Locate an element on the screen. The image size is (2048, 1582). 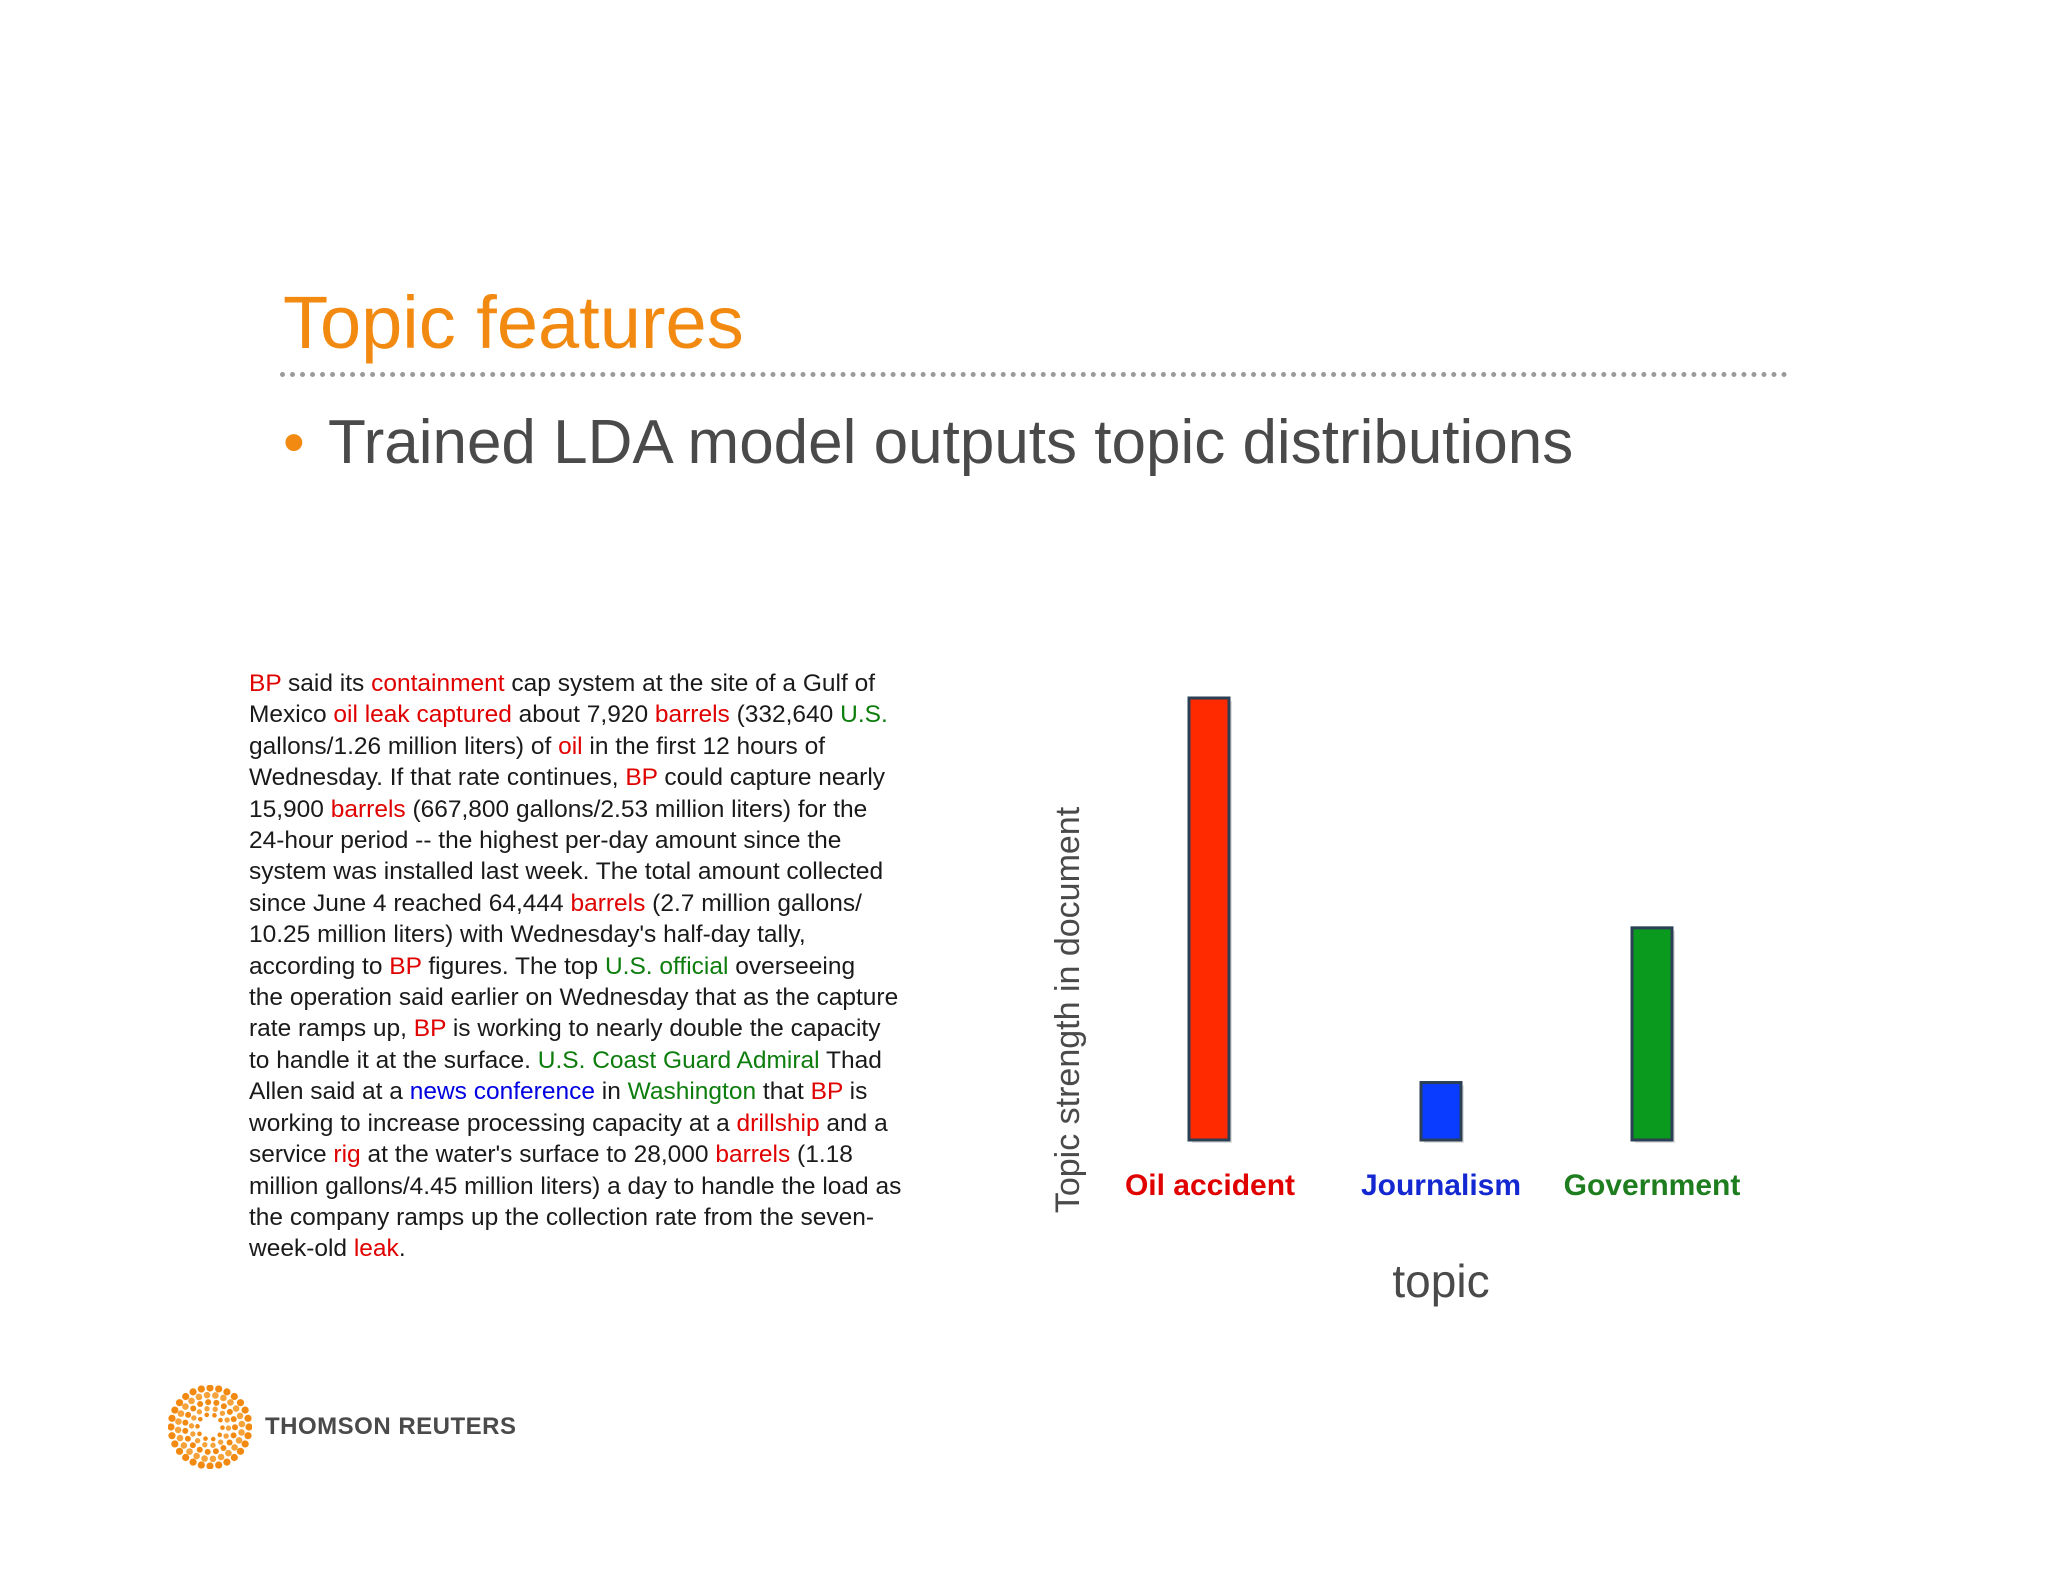
topic-keyword-green: U.S. official is located at coordinates (666, 966).